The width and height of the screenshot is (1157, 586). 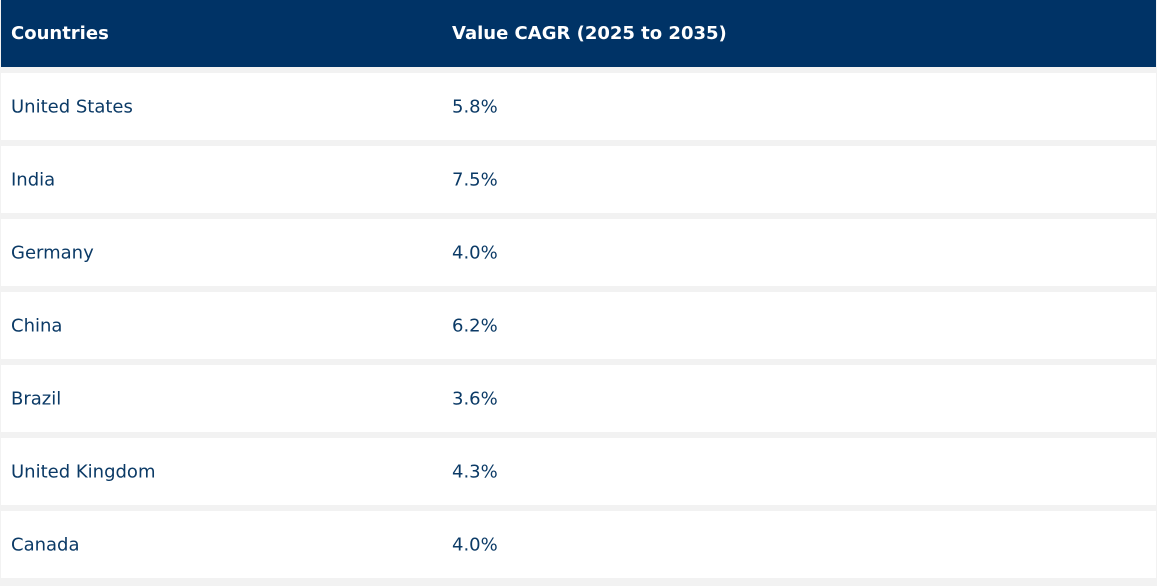 I want to click on country-cell: United Kingdom, so click(x=83, y=471).